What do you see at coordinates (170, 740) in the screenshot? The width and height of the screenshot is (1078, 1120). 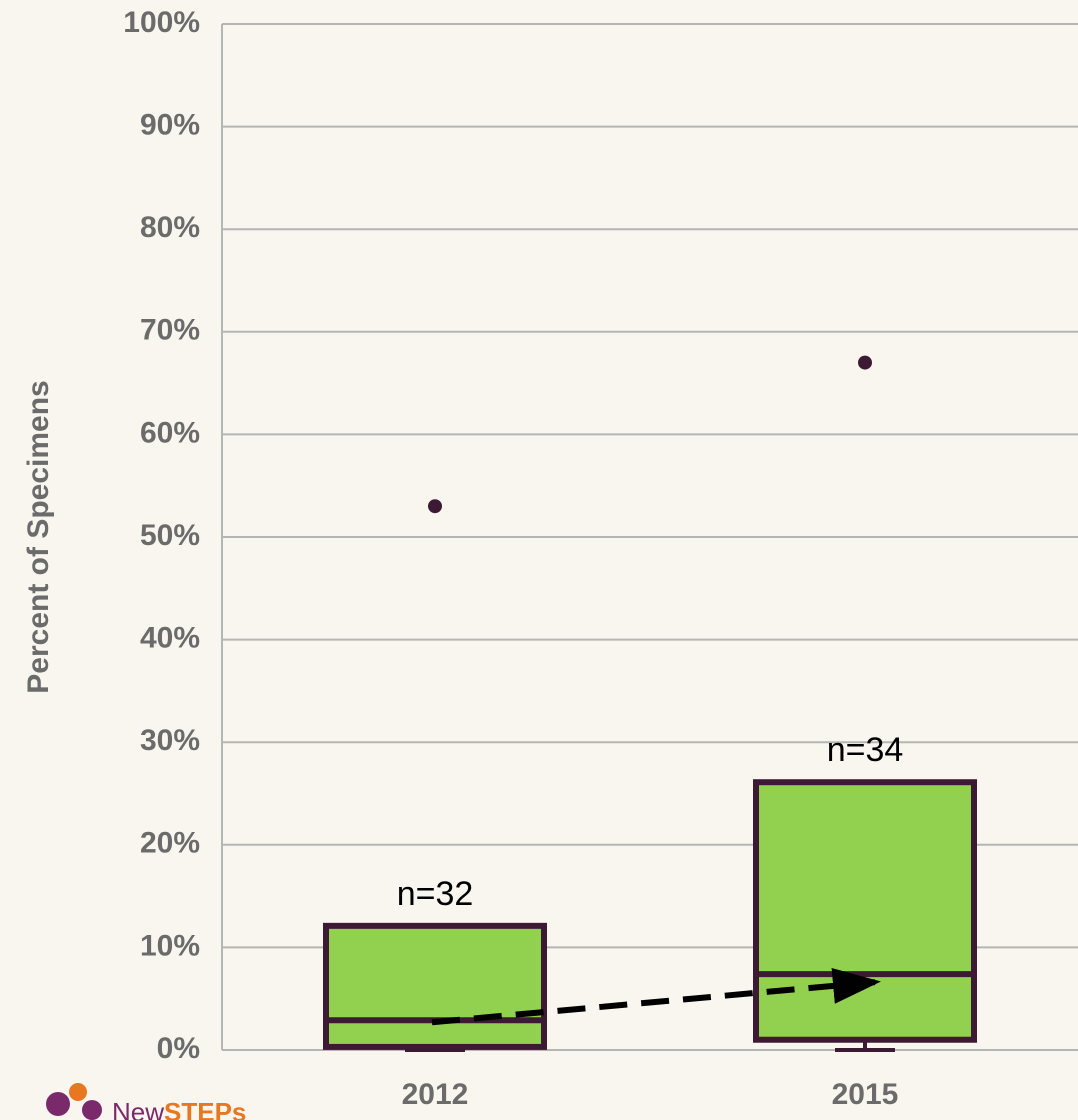 I see `y-tick-label: 30%` at bounding box center [170, 740].